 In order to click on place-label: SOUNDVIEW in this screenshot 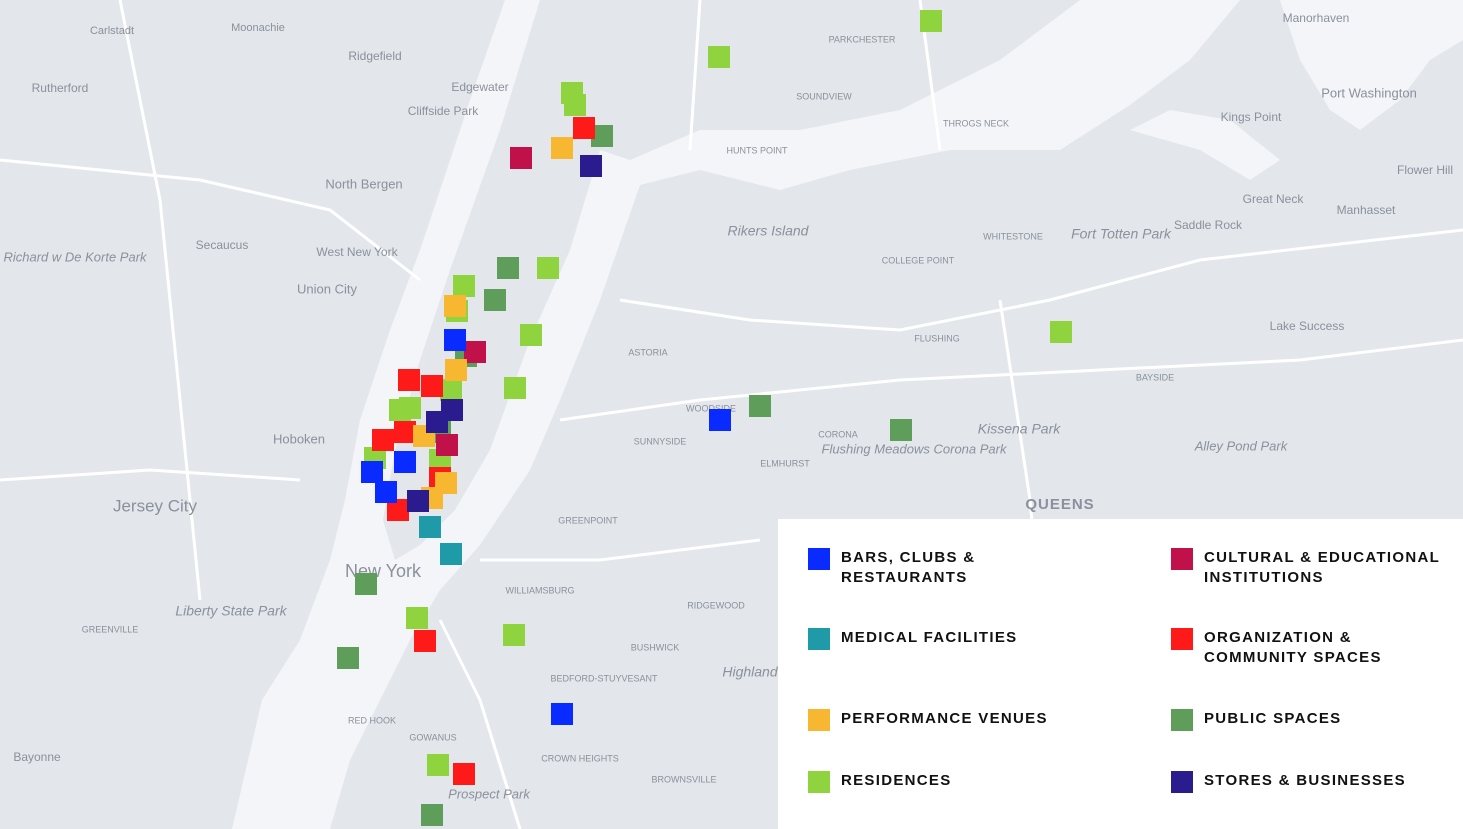, I will do `click(824, 96)`.